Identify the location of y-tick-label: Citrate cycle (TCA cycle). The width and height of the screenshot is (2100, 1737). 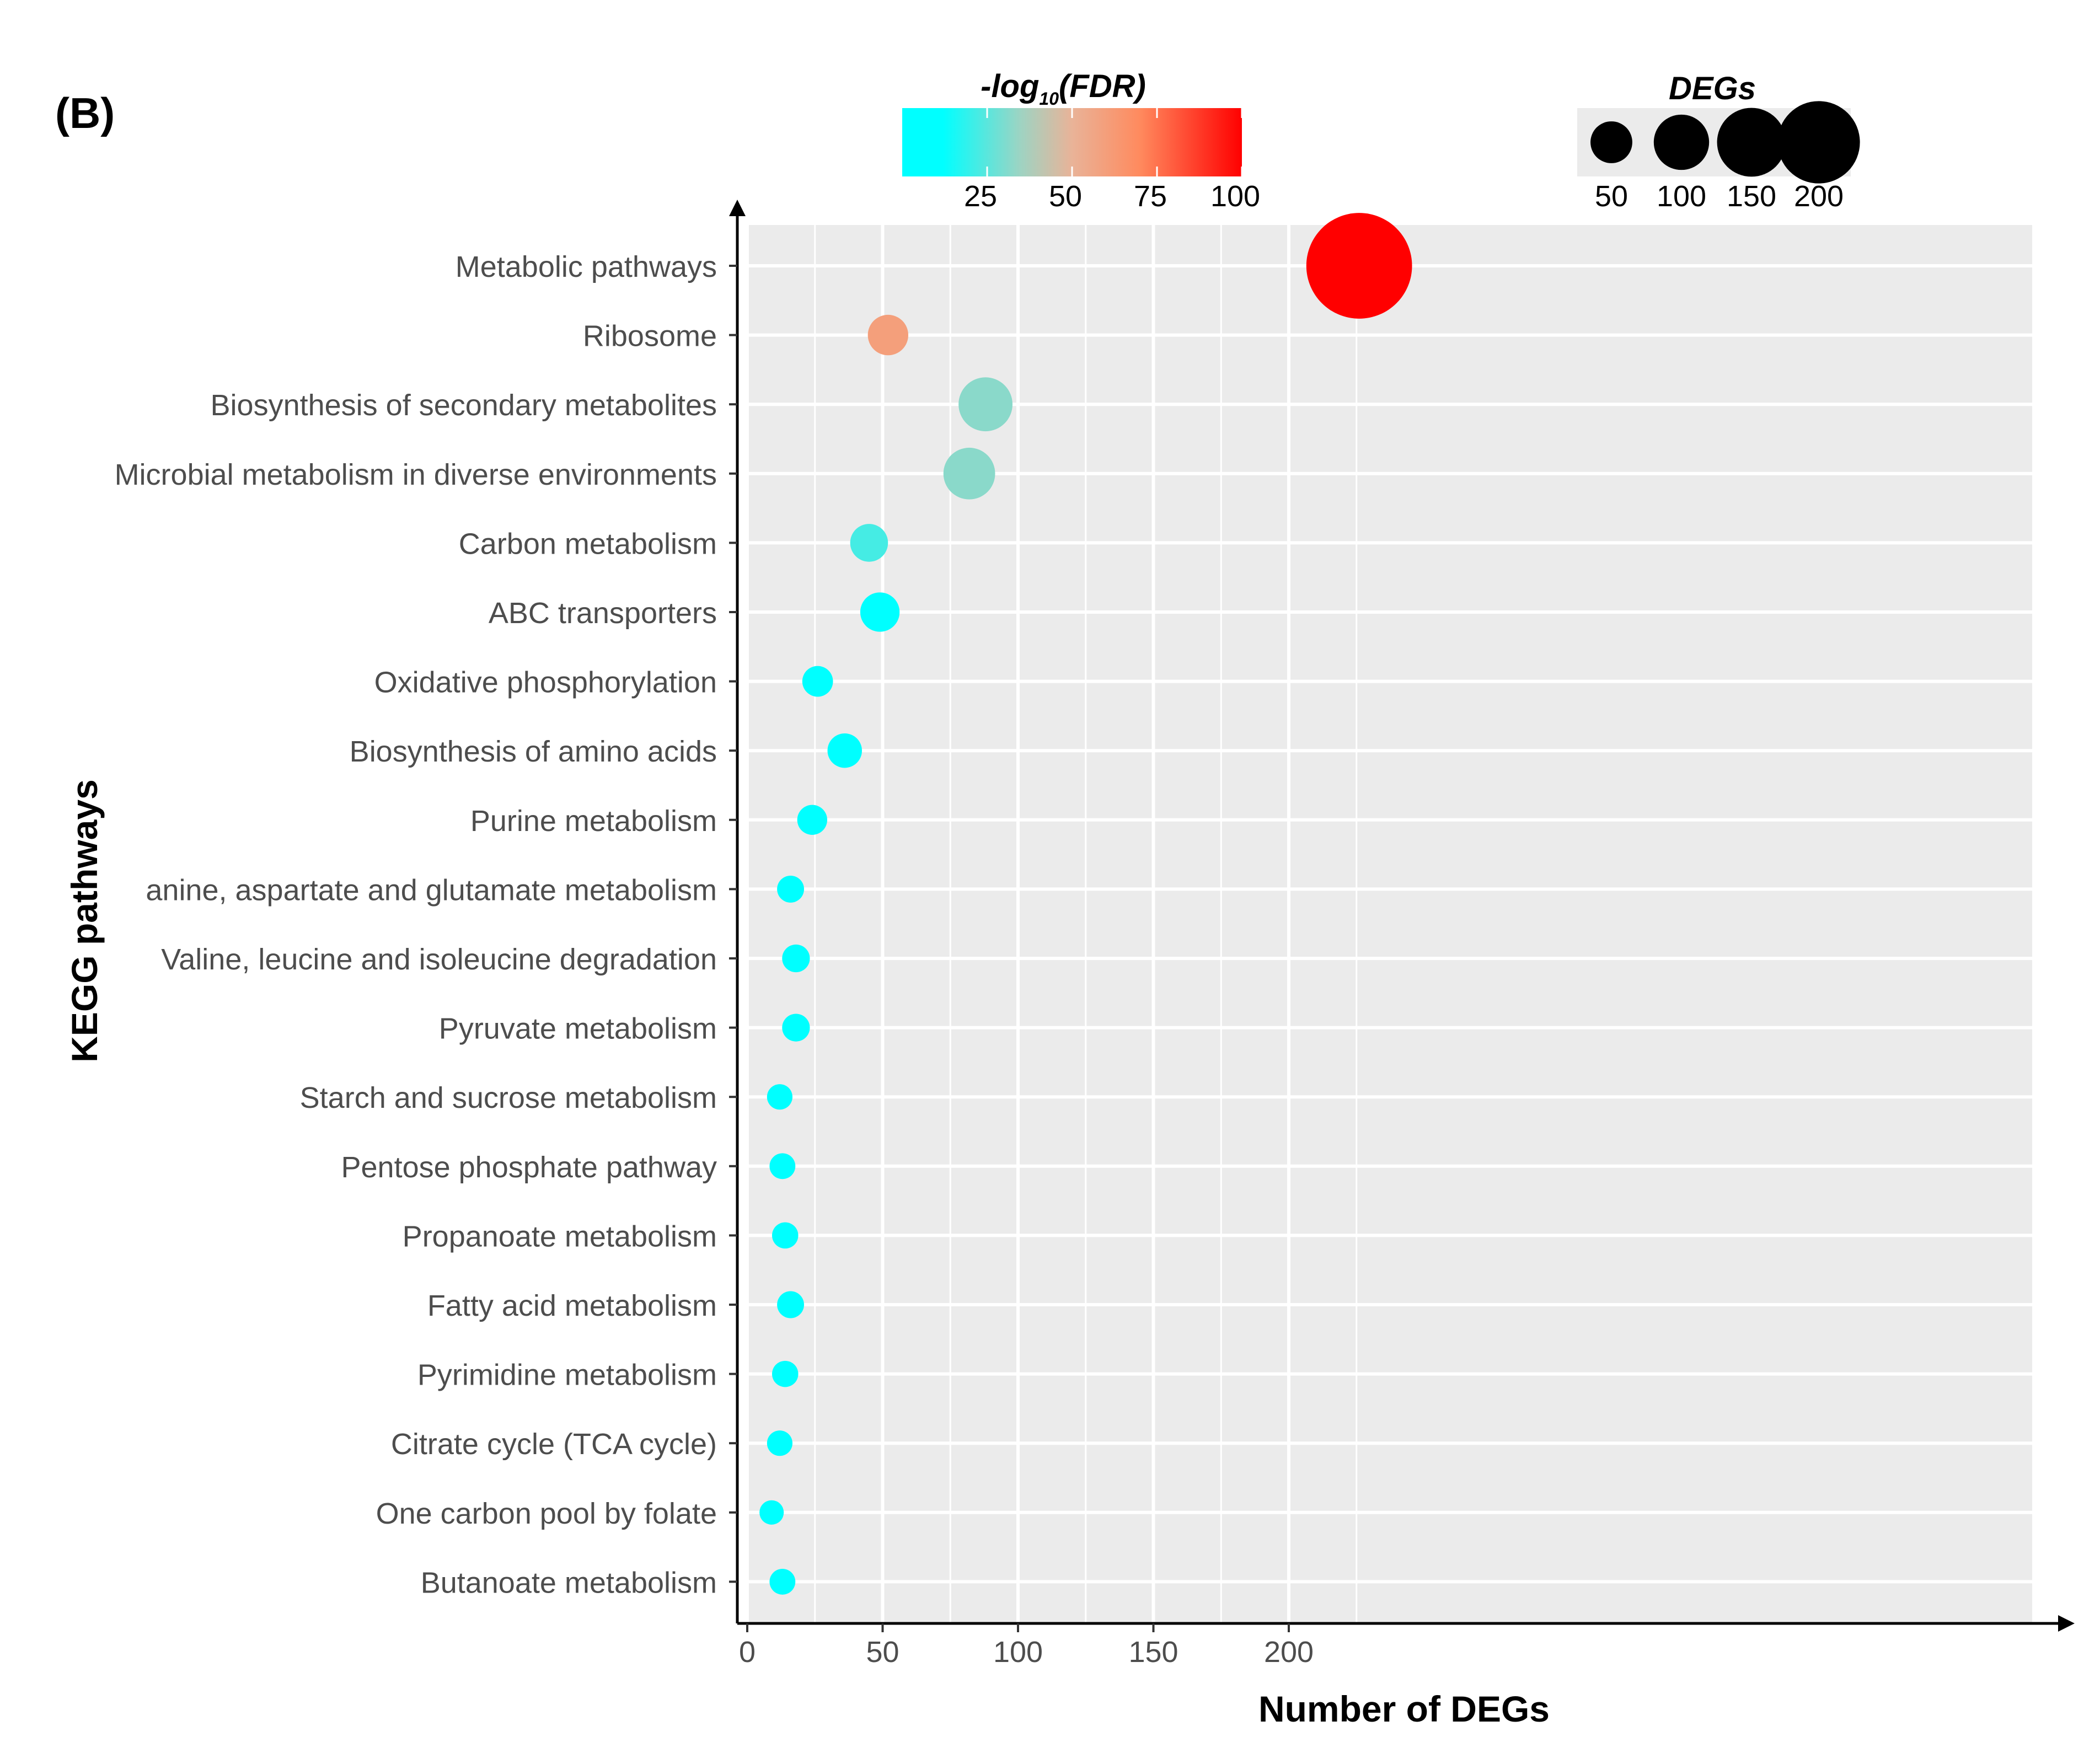
(554, 1444).